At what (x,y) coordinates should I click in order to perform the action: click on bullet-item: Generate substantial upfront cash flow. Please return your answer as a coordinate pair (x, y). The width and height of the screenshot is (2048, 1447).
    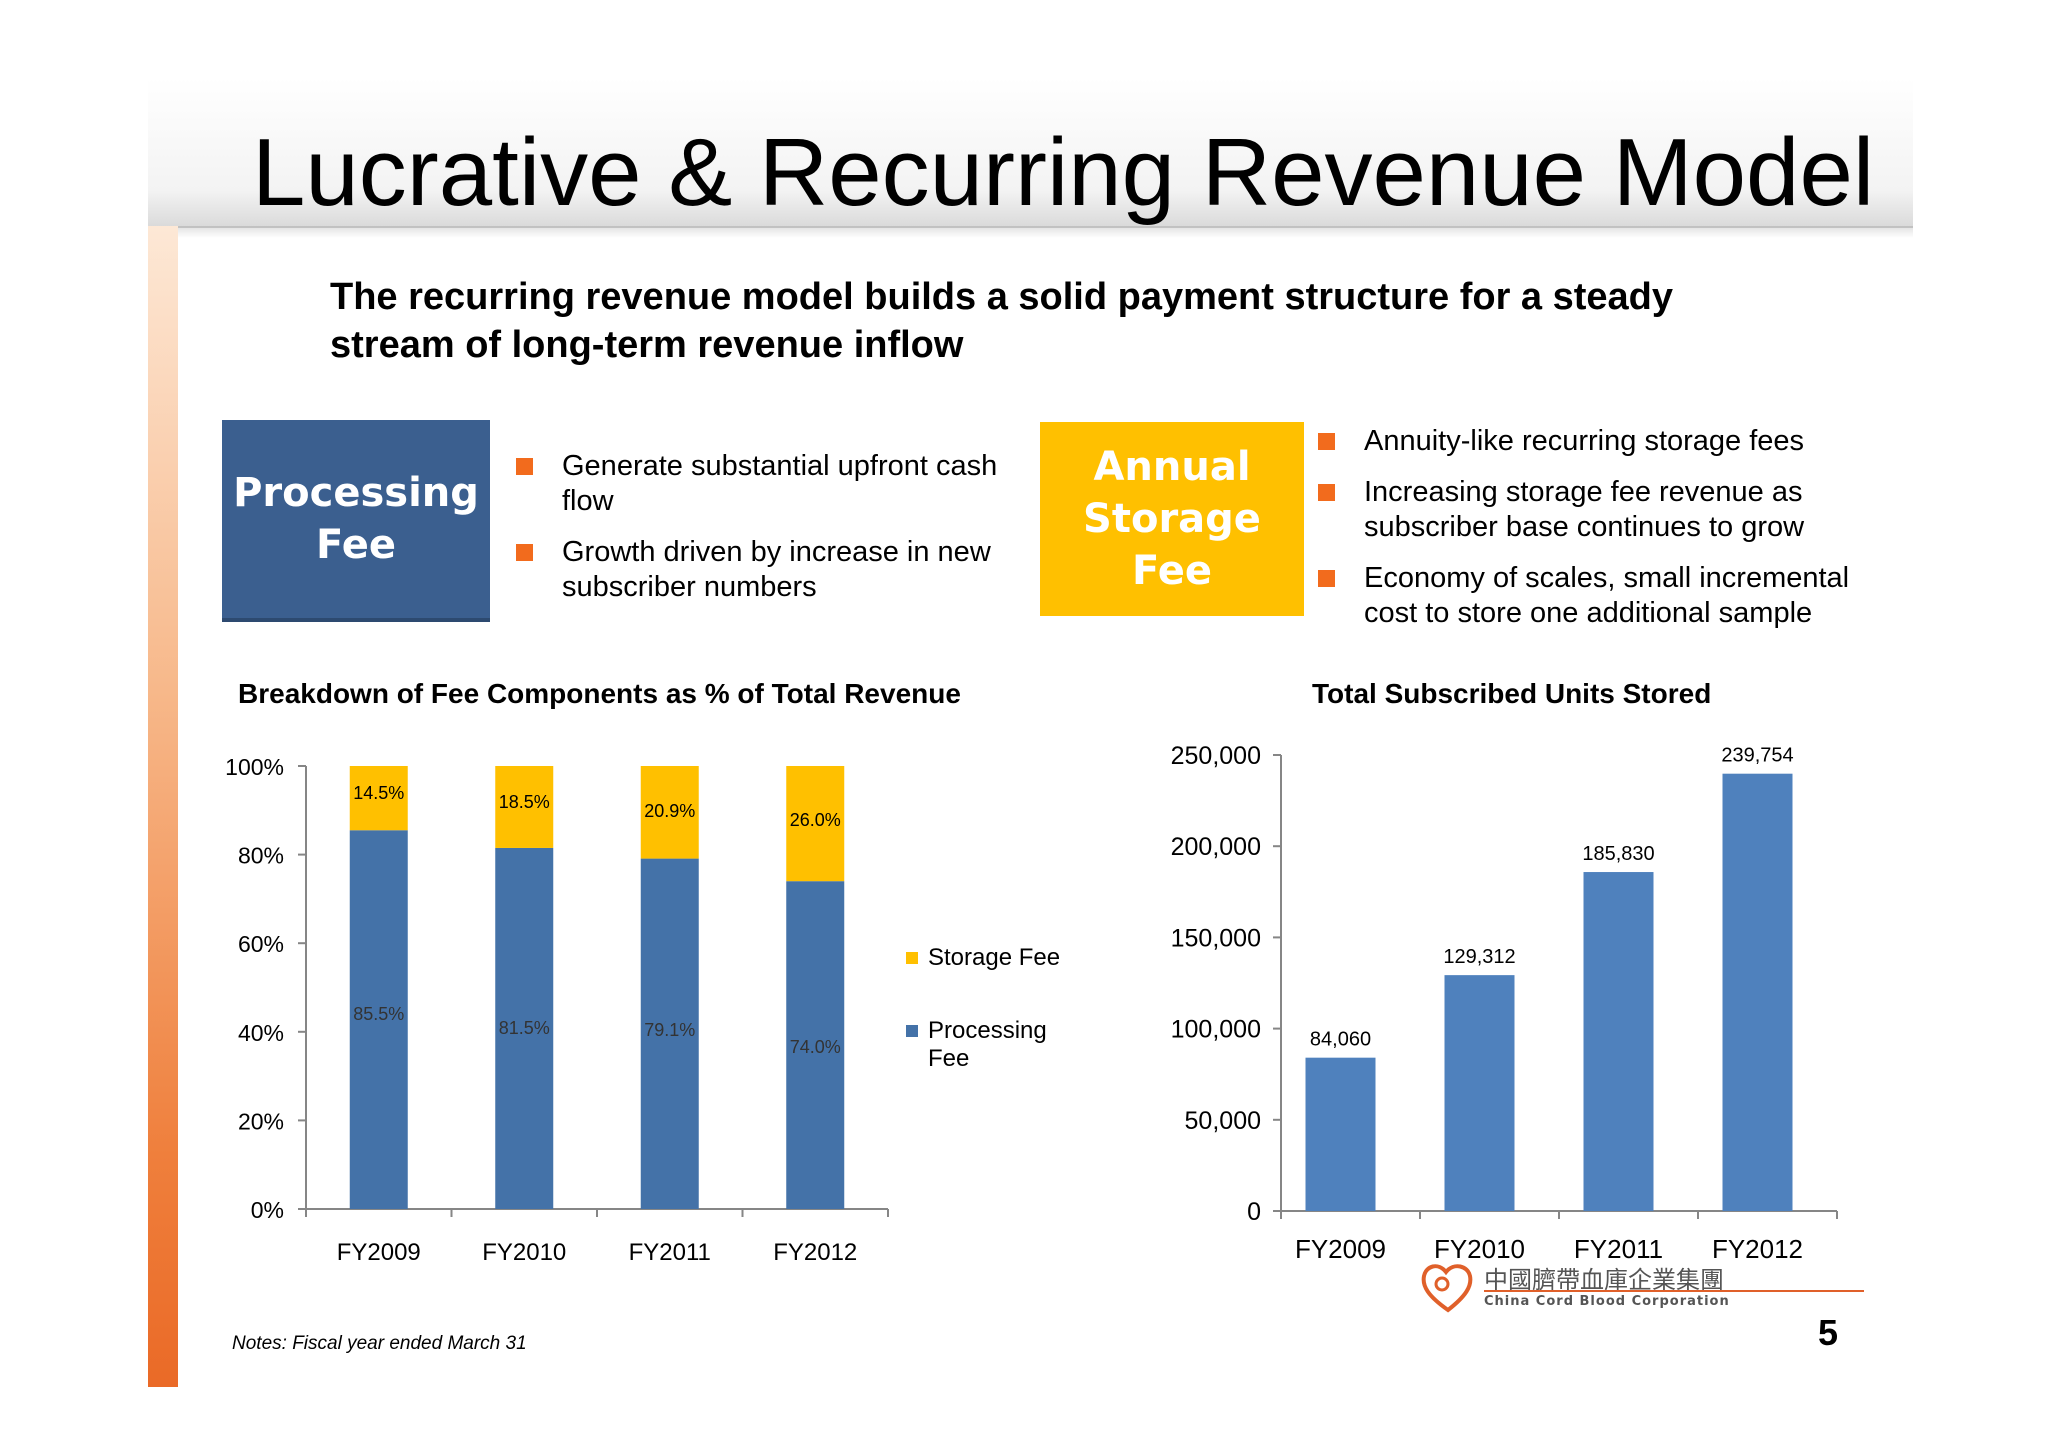
    Looking at the image, I should click on (766, 484).